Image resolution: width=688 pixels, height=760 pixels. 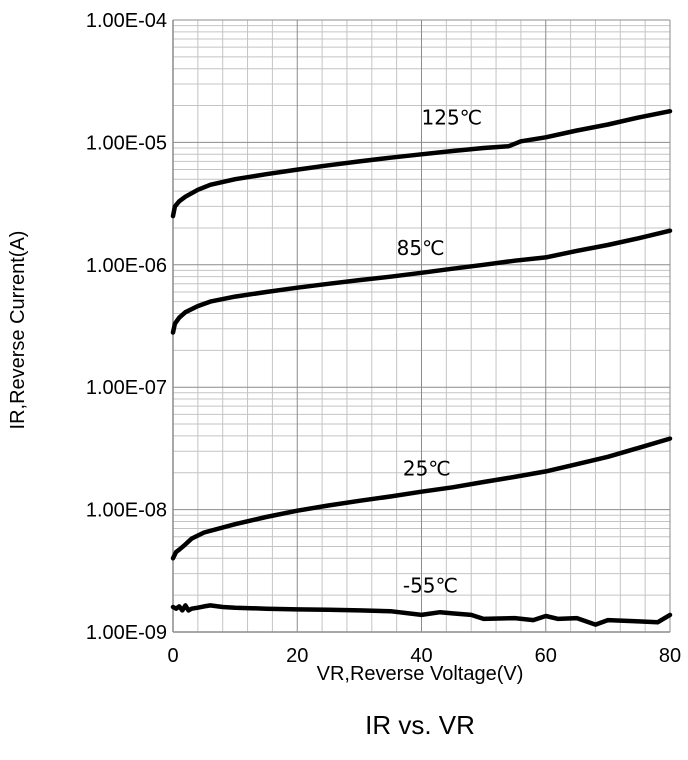 I want to click on series-label: 25℃, so click(x=427, y=468).